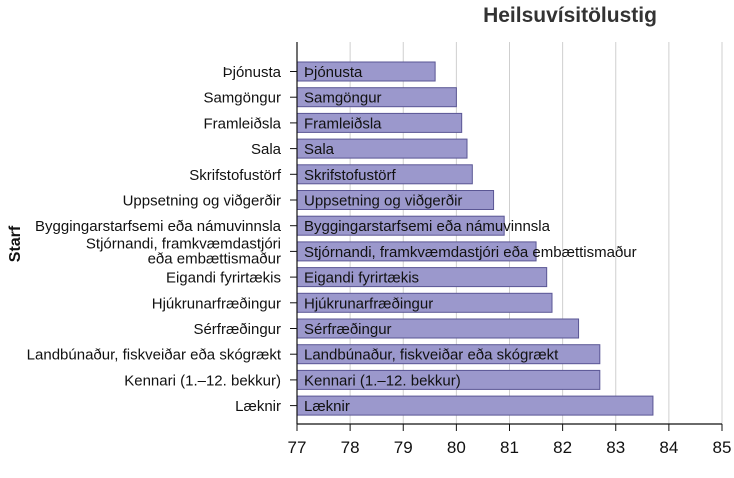 This screenshot has height=478, width=734. Describe the element at coordinates (403, 447) in the screenshot. I see `x-tick-label: 79` at that location.